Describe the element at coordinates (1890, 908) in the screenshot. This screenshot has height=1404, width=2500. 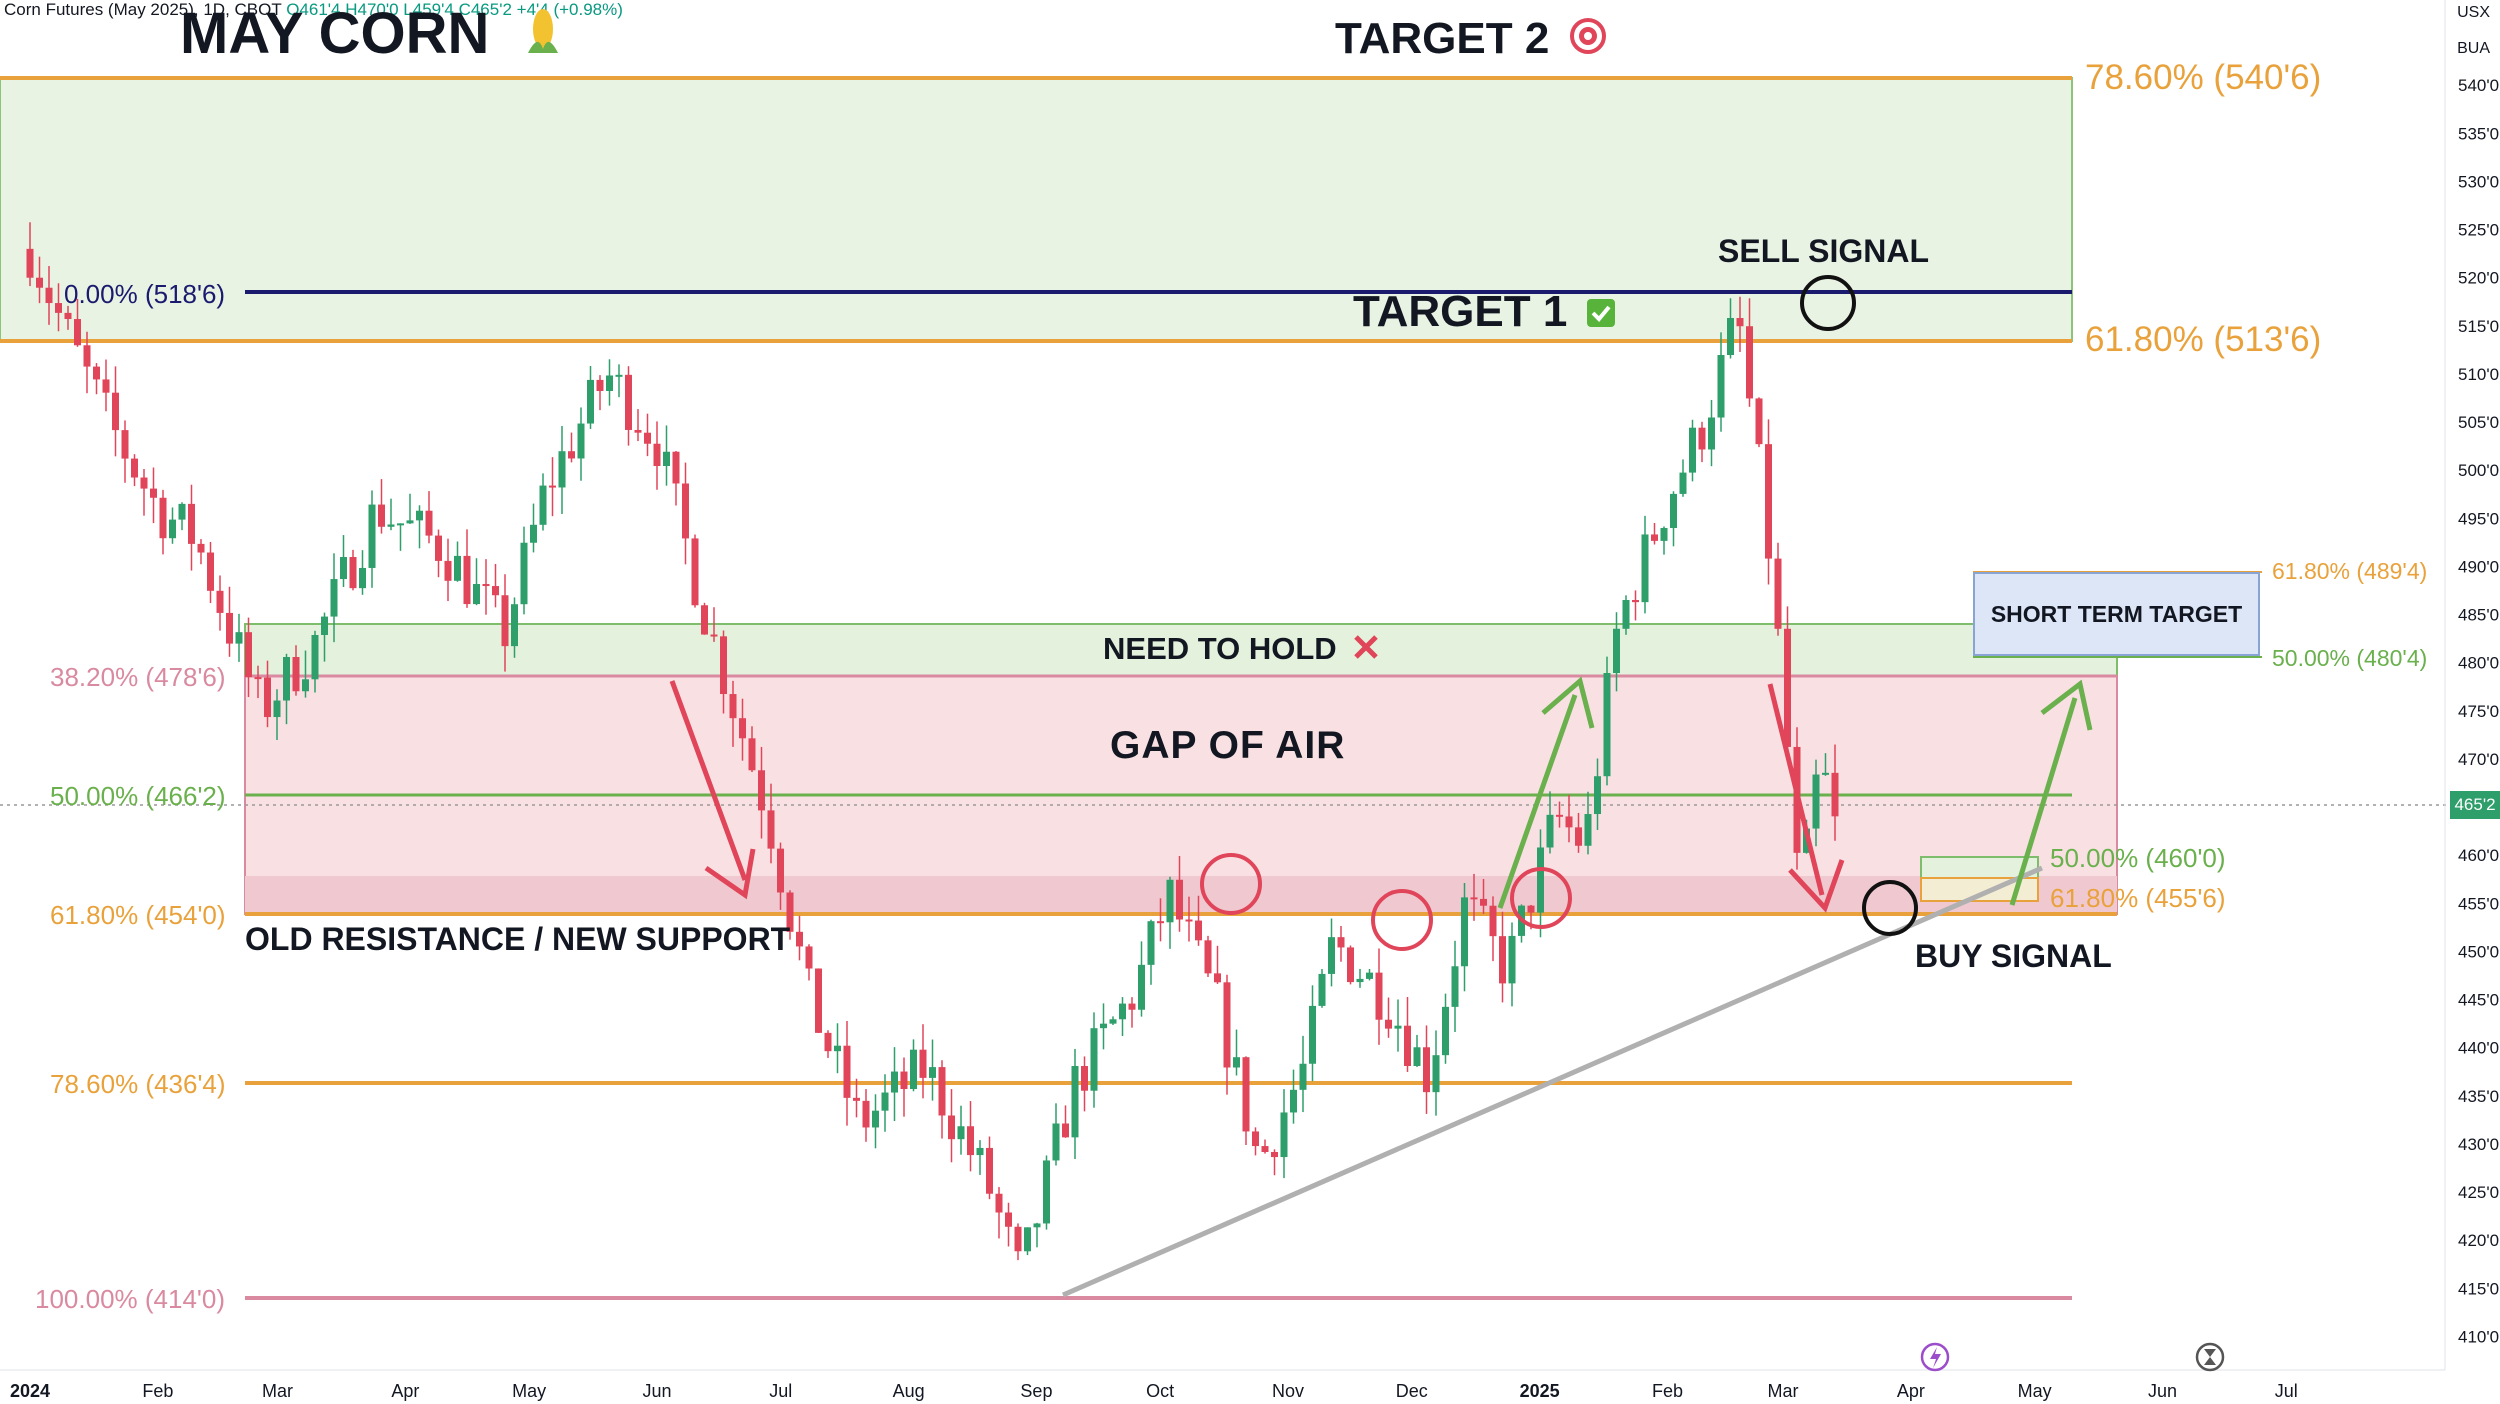
I see `buy-signal-circle` at that location.